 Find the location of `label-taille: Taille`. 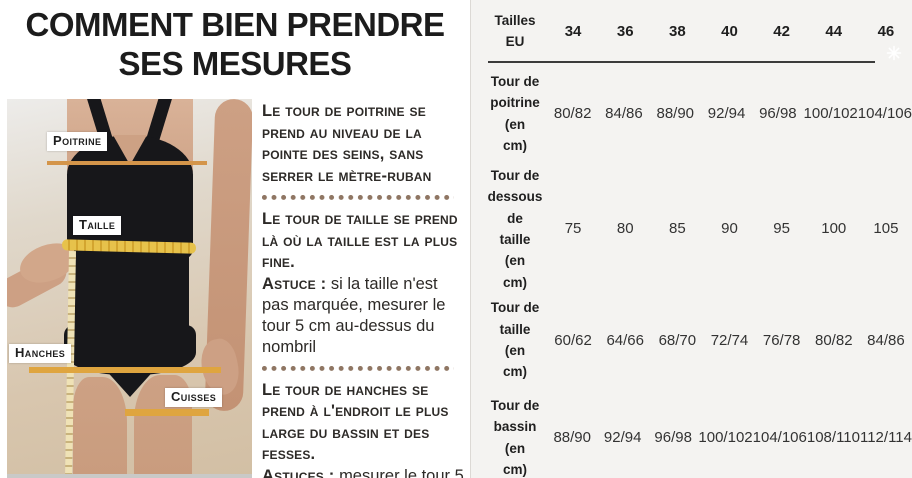

label-taille: Taille is located at coordinates (97, 226).